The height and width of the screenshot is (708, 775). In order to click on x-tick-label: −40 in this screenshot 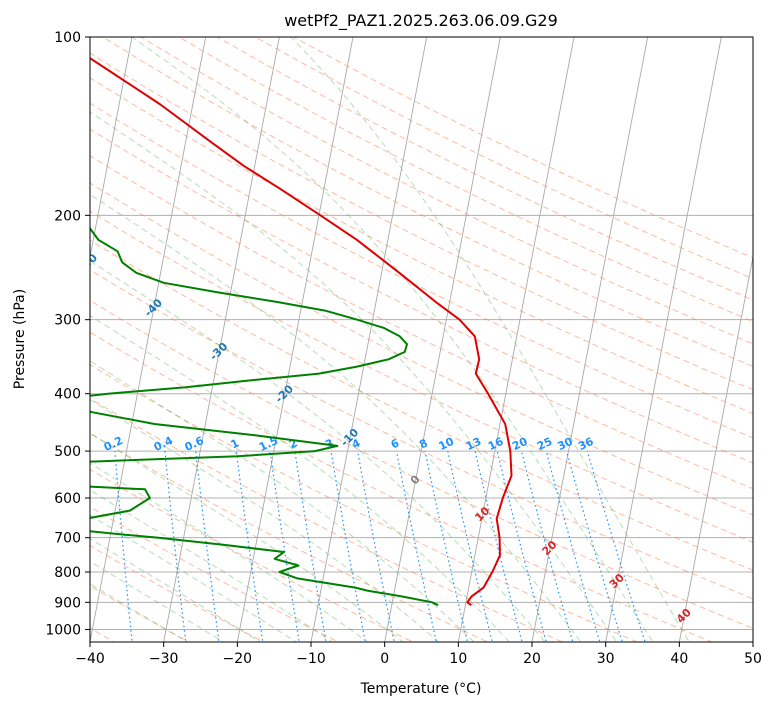, I will do `click(90, 659)`.